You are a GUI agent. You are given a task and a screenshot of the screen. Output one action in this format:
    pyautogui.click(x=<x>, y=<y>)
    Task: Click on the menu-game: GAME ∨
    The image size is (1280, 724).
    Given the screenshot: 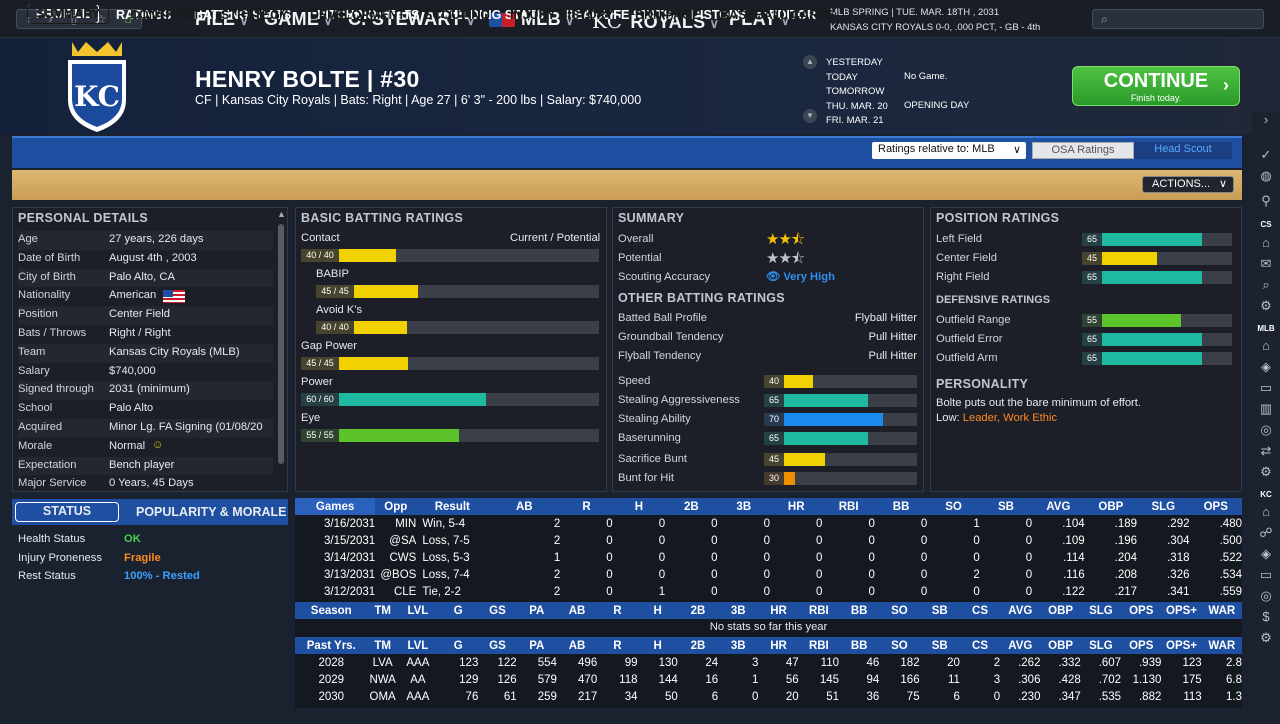 What is the action you would take?
    pyautogui.click(x=299, y=19)
    